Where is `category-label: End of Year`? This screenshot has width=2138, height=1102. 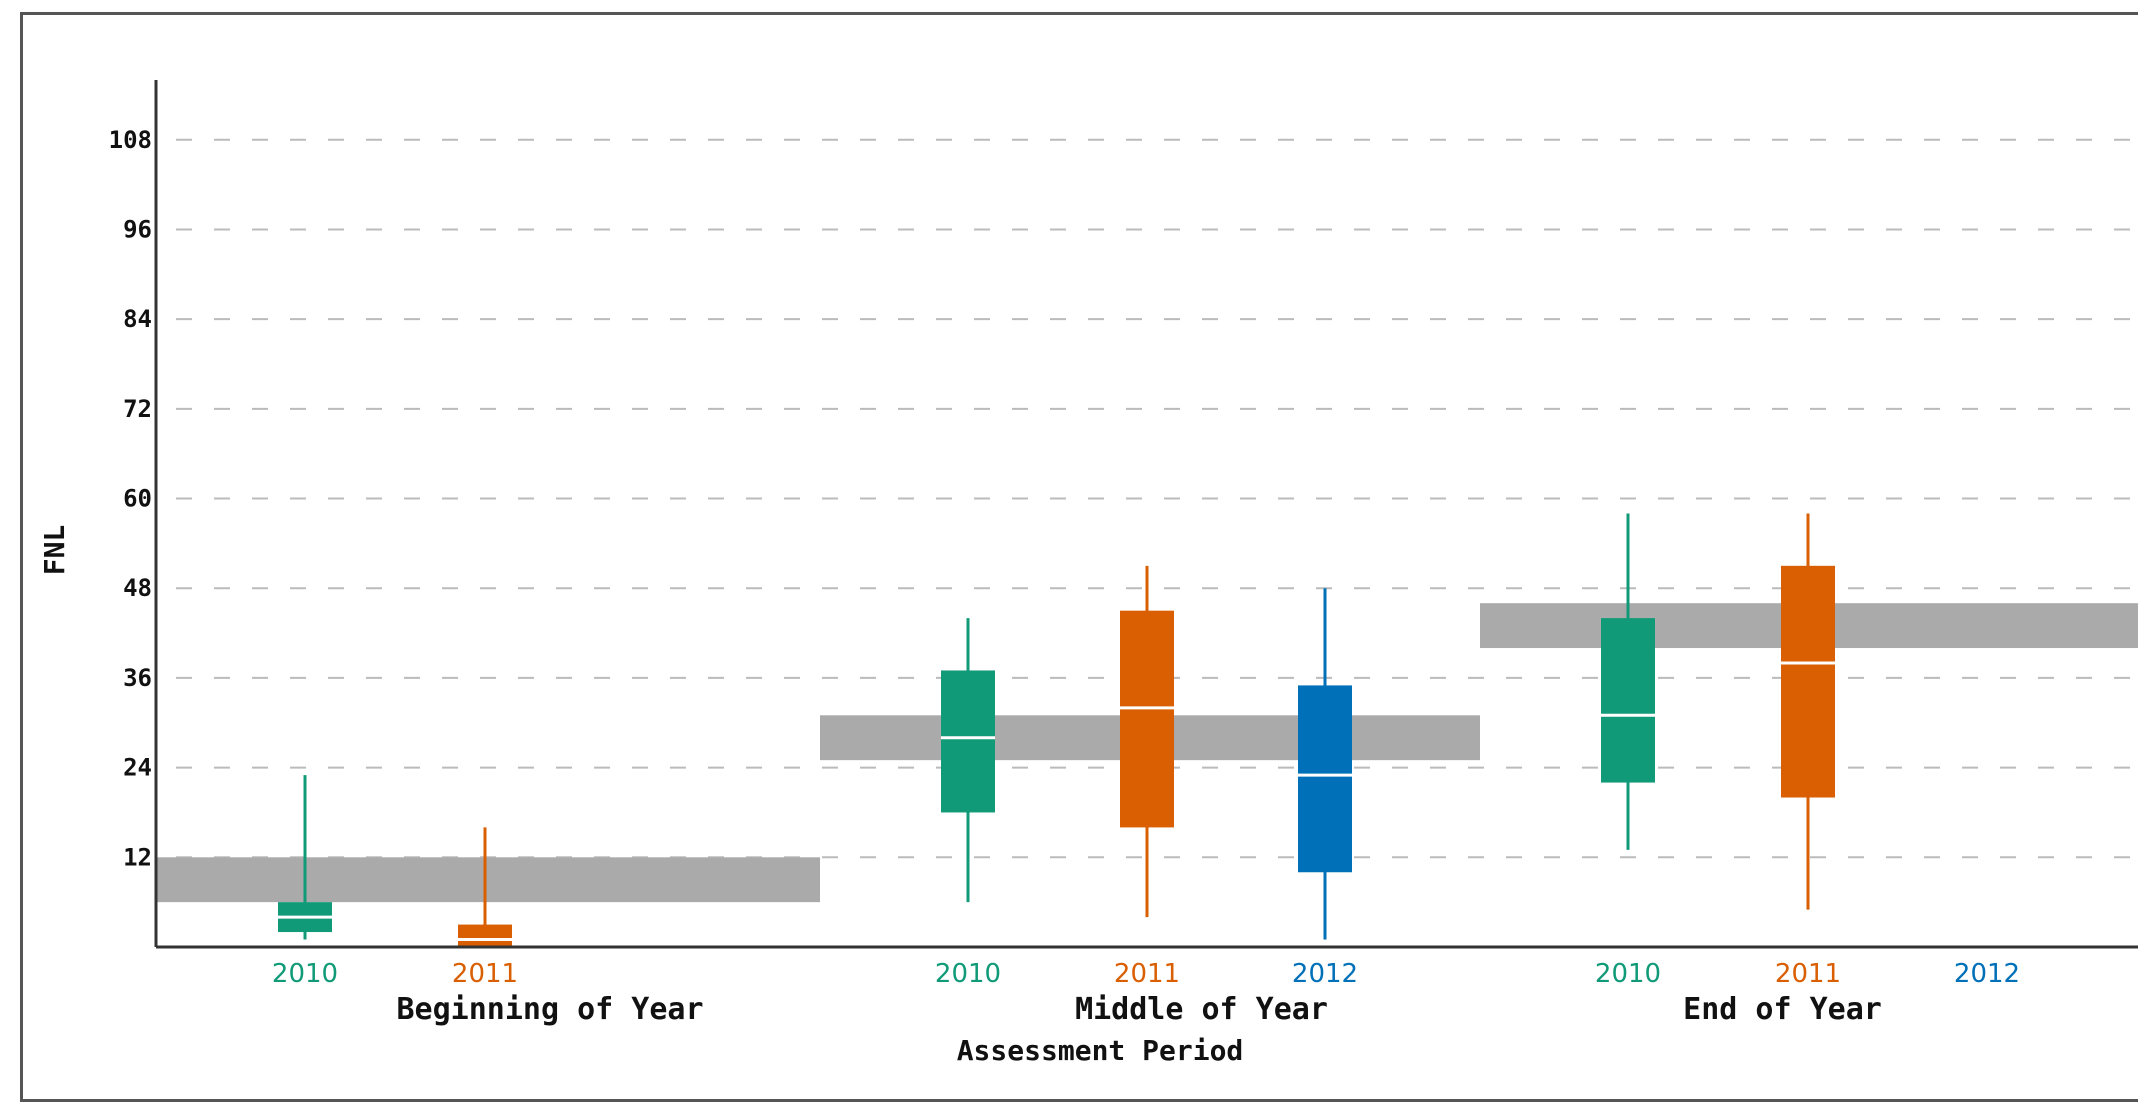 category-label: End of Year is located at coordinates (1782, 1009).